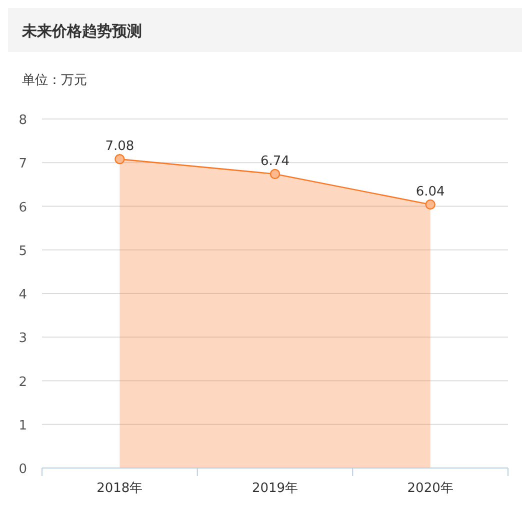 Image resolution: width=522 pixels, height=526 pixels. I want to click on data-label: 6.74, so click(275, 161).